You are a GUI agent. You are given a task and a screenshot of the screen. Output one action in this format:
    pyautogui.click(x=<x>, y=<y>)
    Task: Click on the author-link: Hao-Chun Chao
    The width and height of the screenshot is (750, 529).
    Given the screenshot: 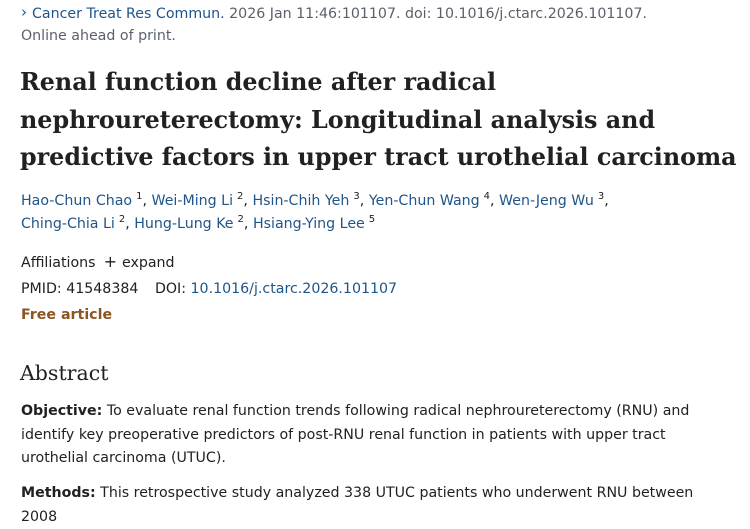 What is the action you would take?
    pyautogui.click(x=77, y=201)
    